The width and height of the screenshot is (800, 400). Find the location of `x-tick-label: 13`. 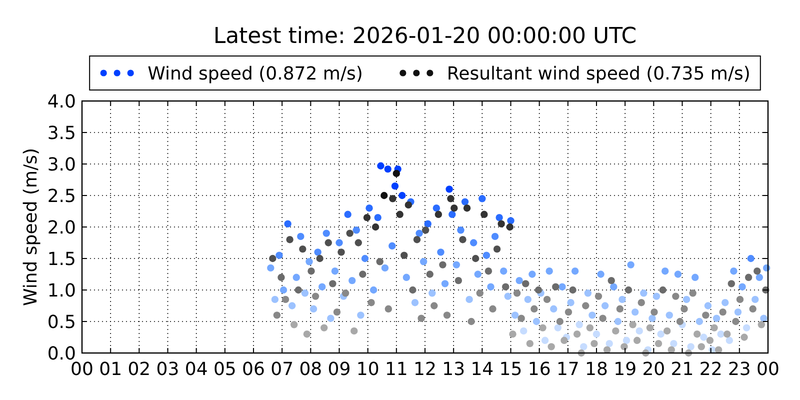

x-tick-label: 13 is located at coordinates (454, 369).